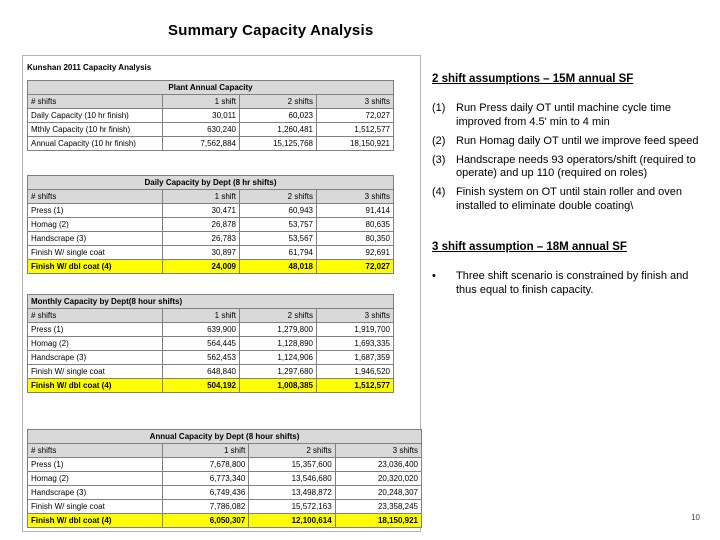  Describe the element at coordinates (225, 437) in the screenshot. I see `table-caption: Annual Capacity by Dept (8 hour shifts)` at that location.